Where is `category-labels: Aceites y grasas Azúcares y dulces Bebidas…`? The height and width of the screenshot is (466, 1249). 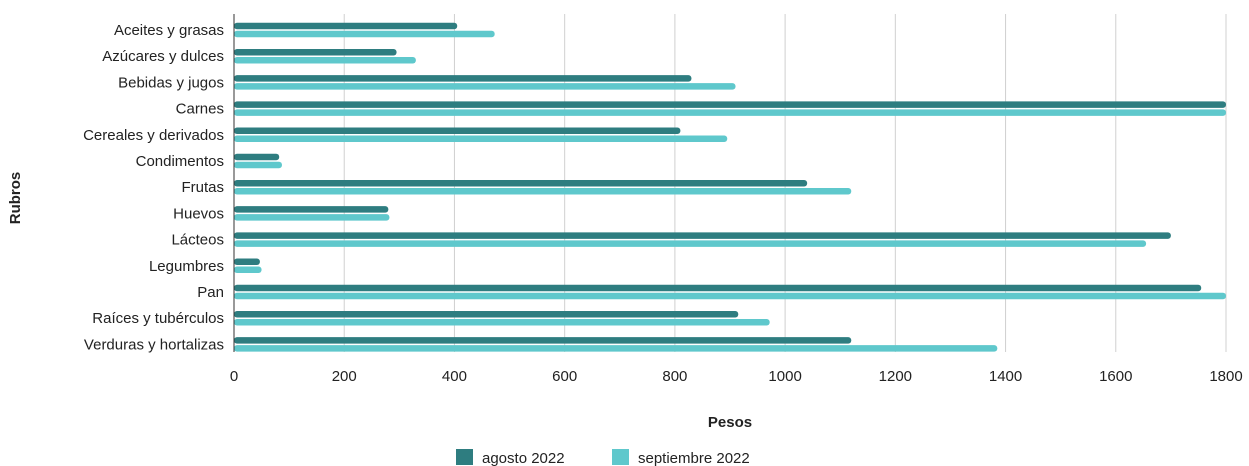
category-labels: Aceites y grasas Azúcares y dulces Bebidas… is located at coordinates (153, 187).